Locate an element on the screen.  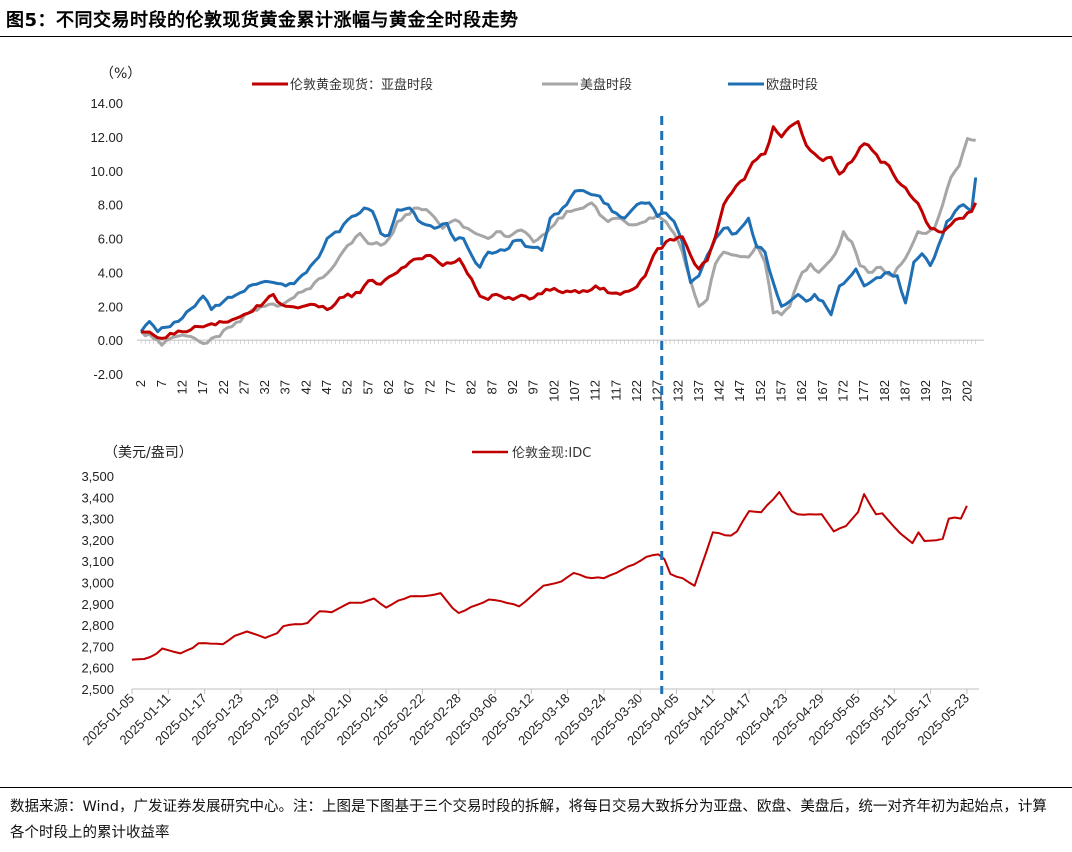
top-x-tick-label: 7 is located at coordinates (161, 383).